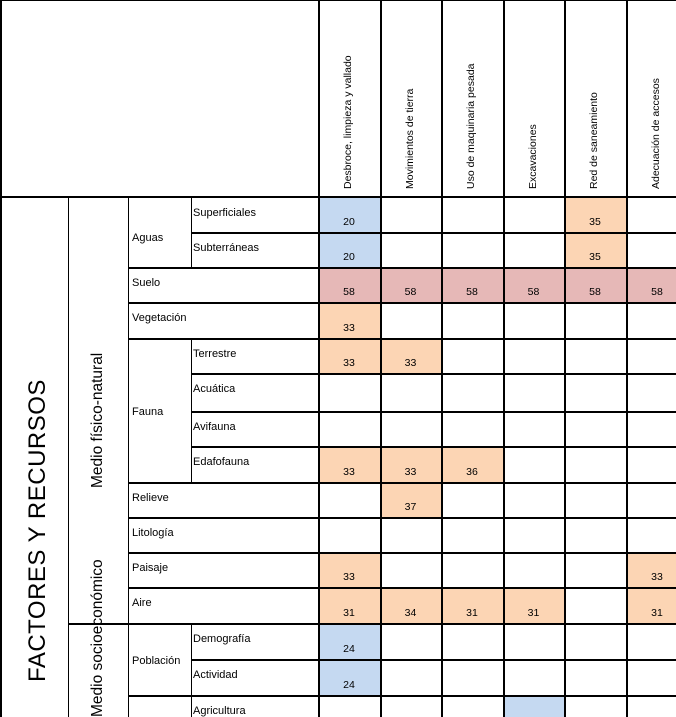  I want to click on row-label: Actividad, so click(215, 675).